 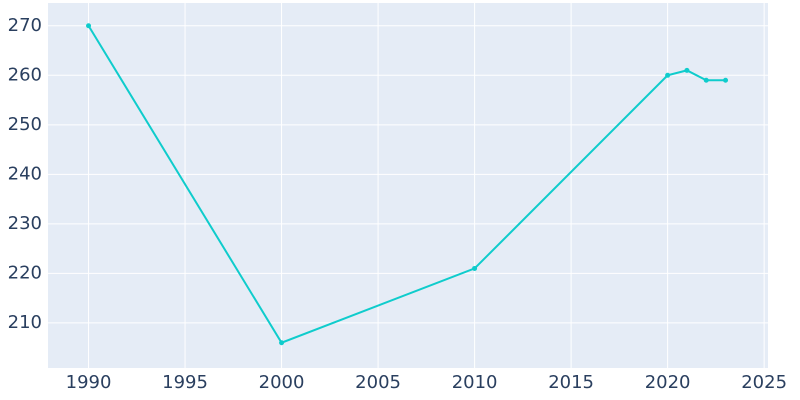 I want to click on x-tick-label: 2005, so click(x=378, y=382).